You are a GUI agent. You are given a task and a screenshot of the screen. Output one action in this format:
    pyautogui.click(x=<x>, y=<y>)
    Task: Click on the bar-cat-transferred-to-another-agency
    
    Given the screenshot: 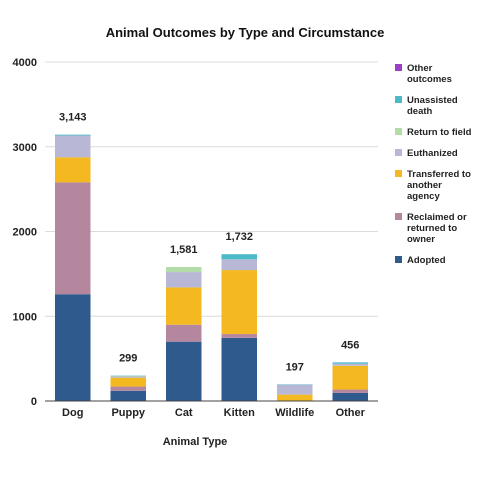 What is the action you would take?
    pyautogui.click(x=183, y=306)
    